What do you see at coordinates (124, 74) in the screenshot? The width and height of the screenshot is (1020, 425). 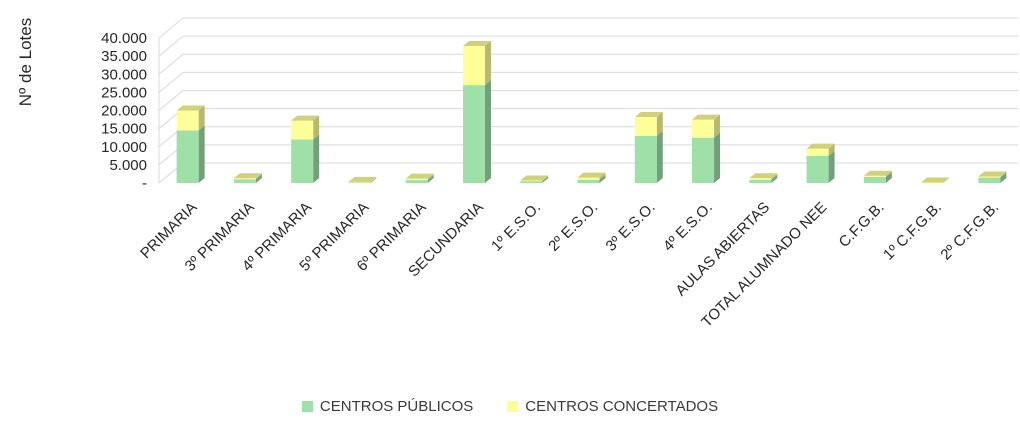 I see `y-tick-label: 30.000` at bounding box center [124, 74].